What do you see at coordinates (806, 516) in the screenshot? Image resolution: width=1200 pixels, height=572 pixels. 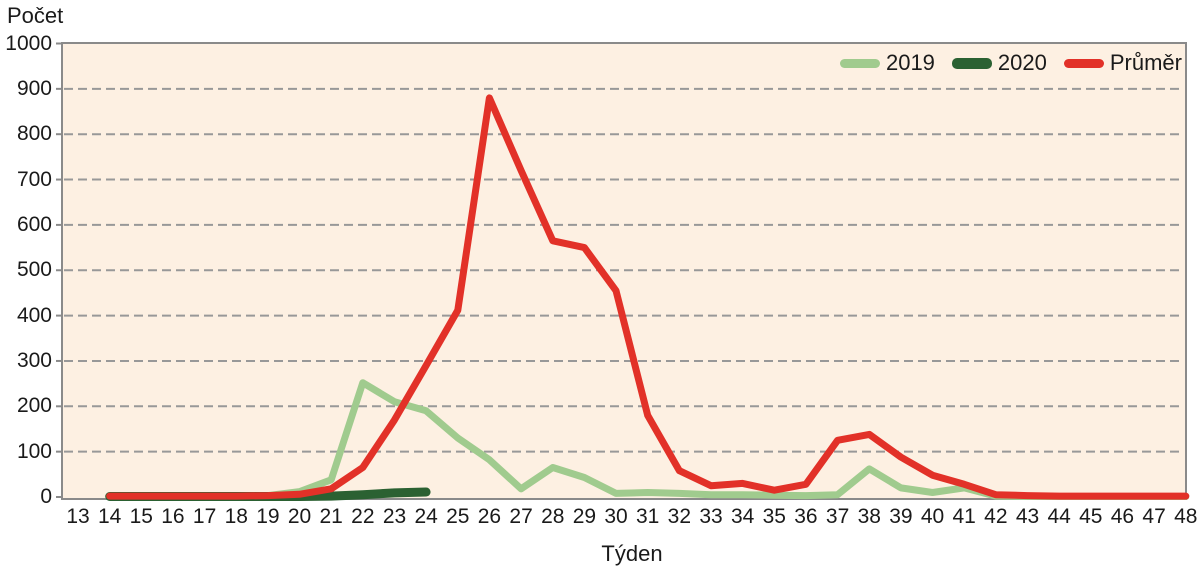 I see `x-tick-label-36: 36` at bounding box center [806, 516].